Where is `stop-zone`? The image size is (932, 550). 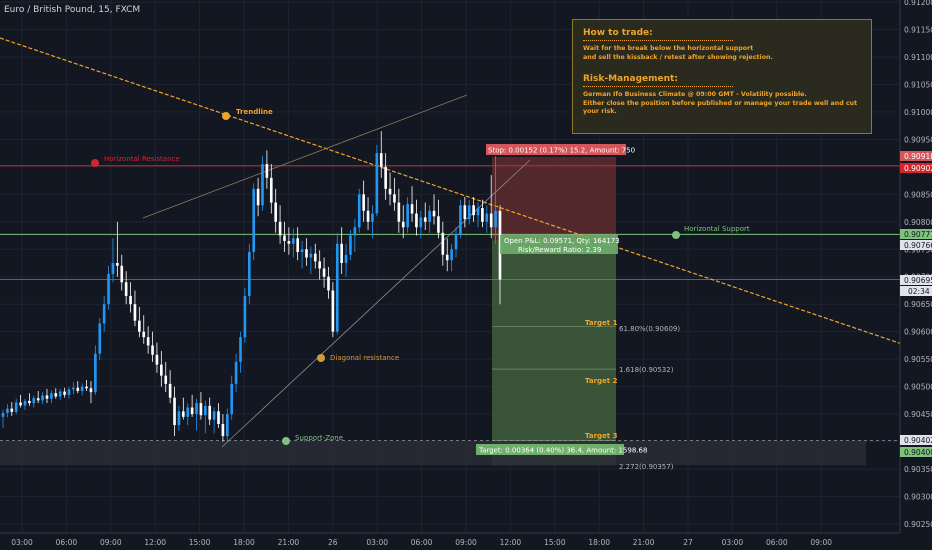
stop-zone is located at coordinates (554, 198).